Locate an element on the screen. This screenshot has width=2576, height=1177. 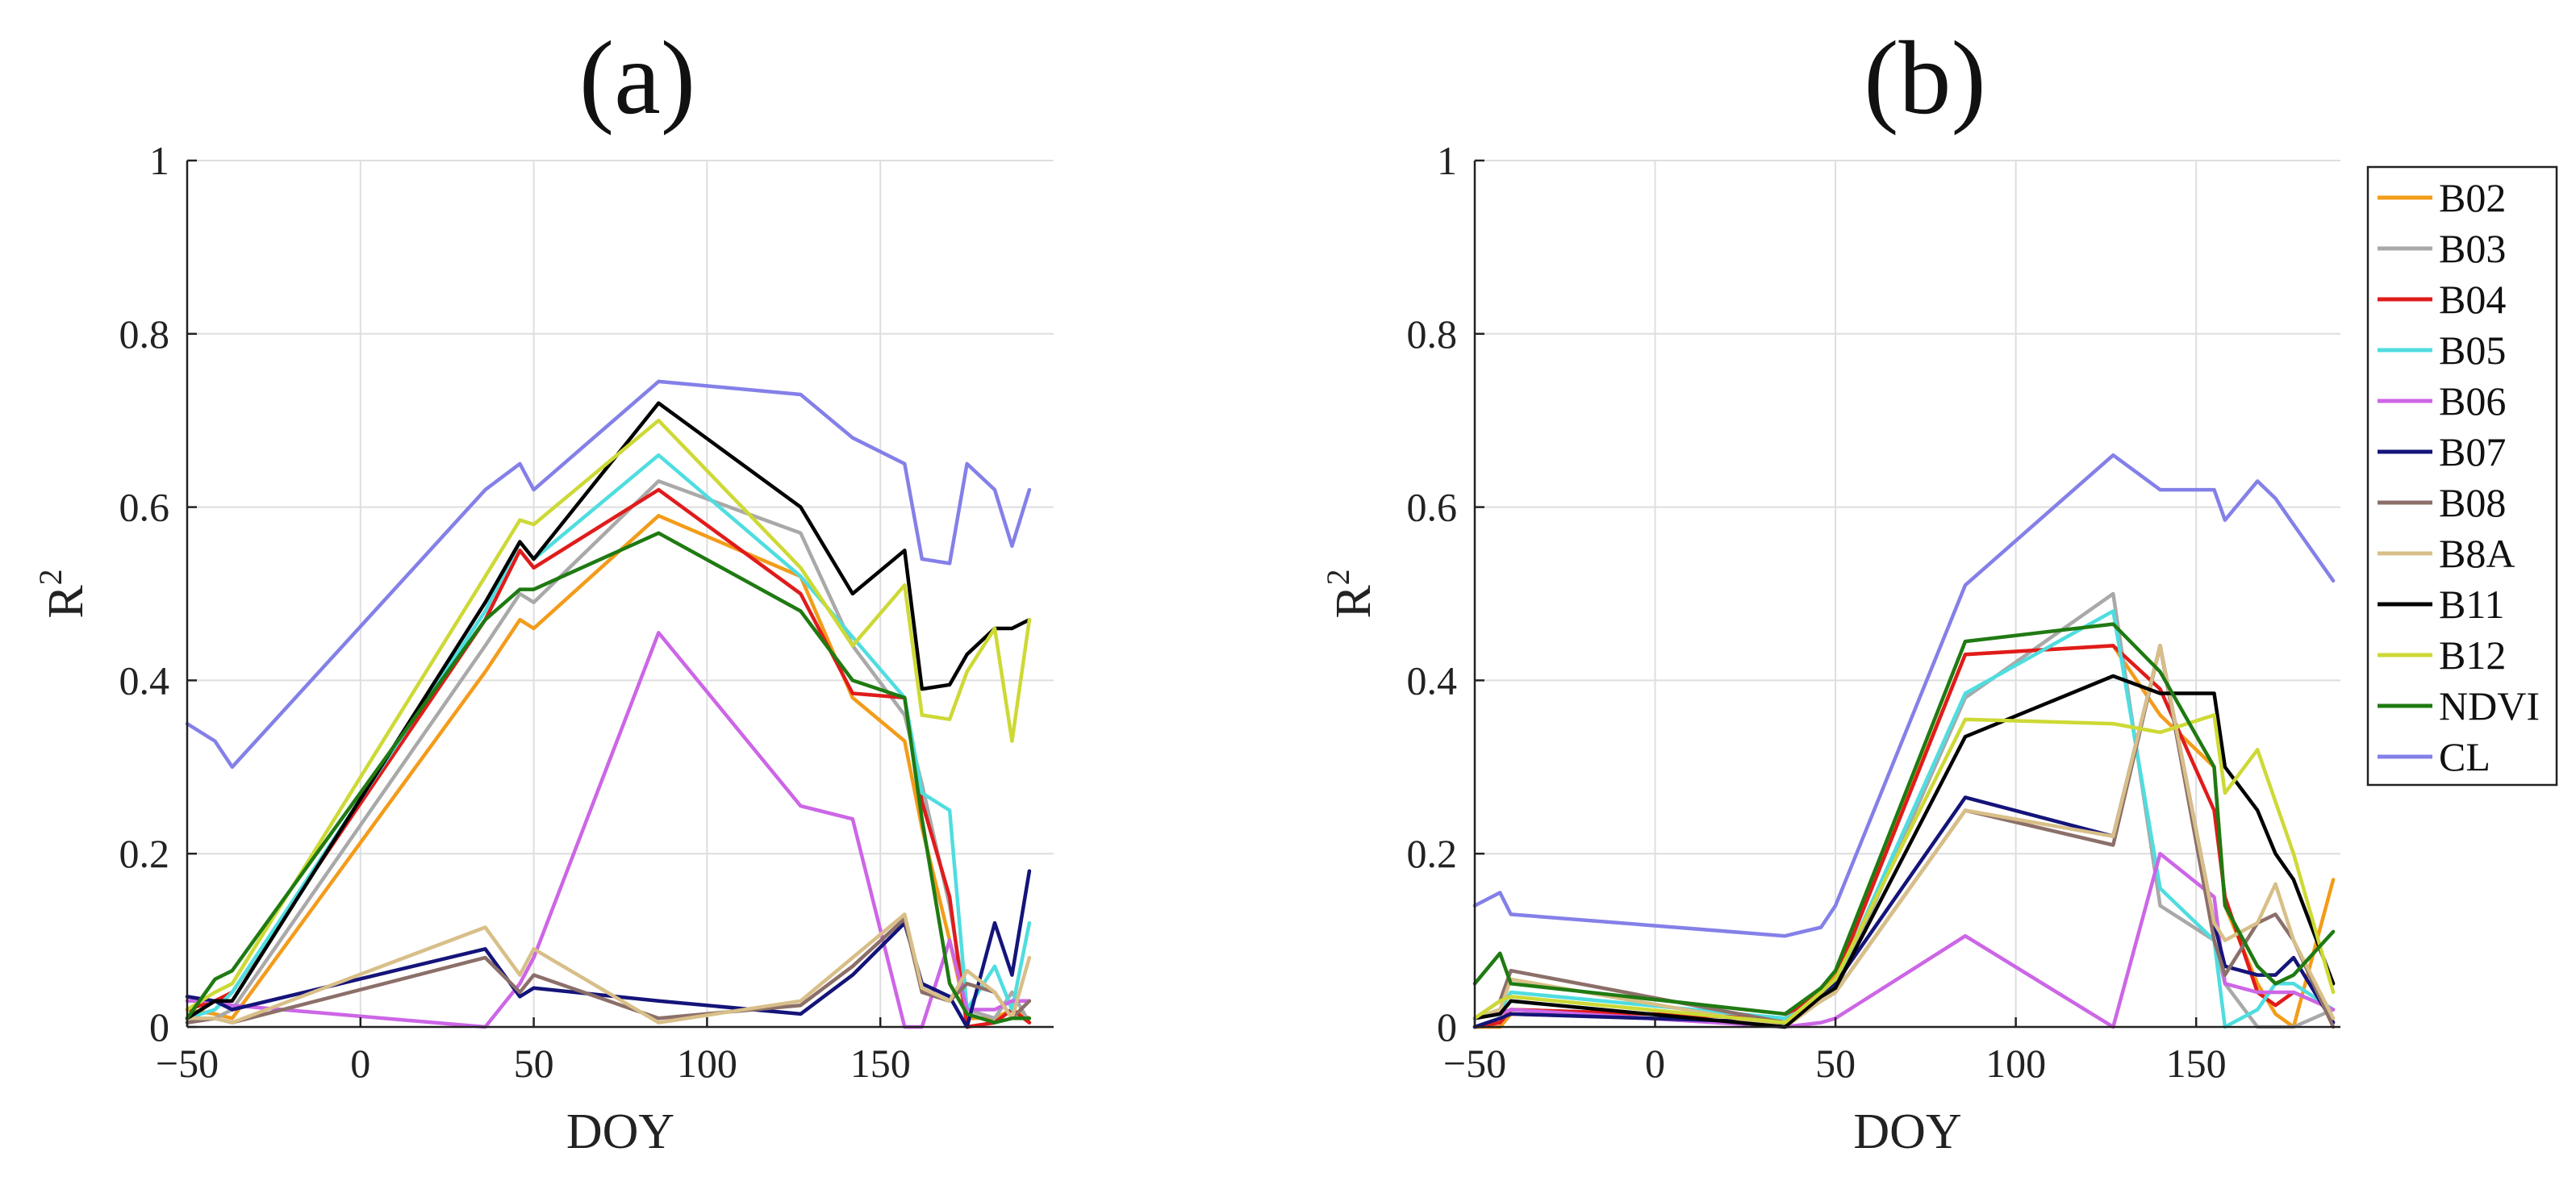
panel-a-series-b8a is located at coordinates (608, 968).